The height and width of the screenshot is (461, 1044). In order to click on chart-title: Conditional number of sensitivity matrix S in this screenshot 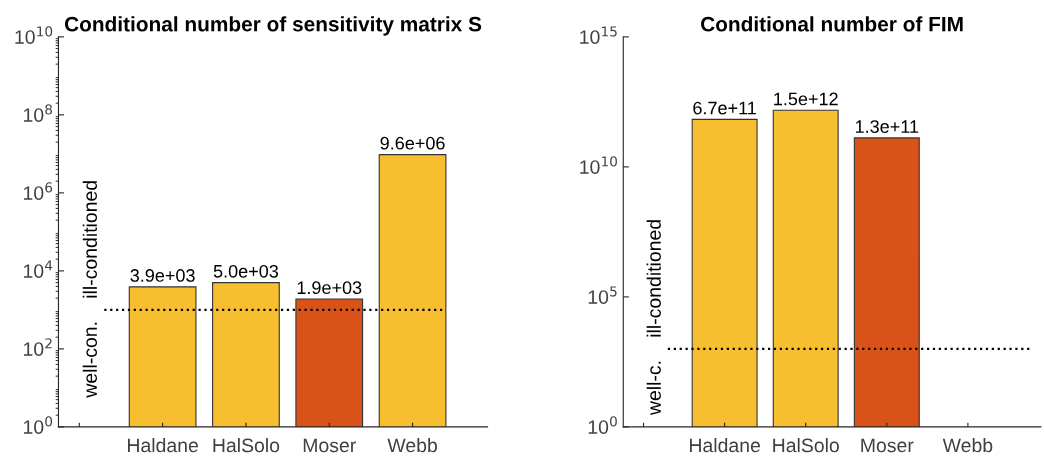, I will do `click(273, 26)`.